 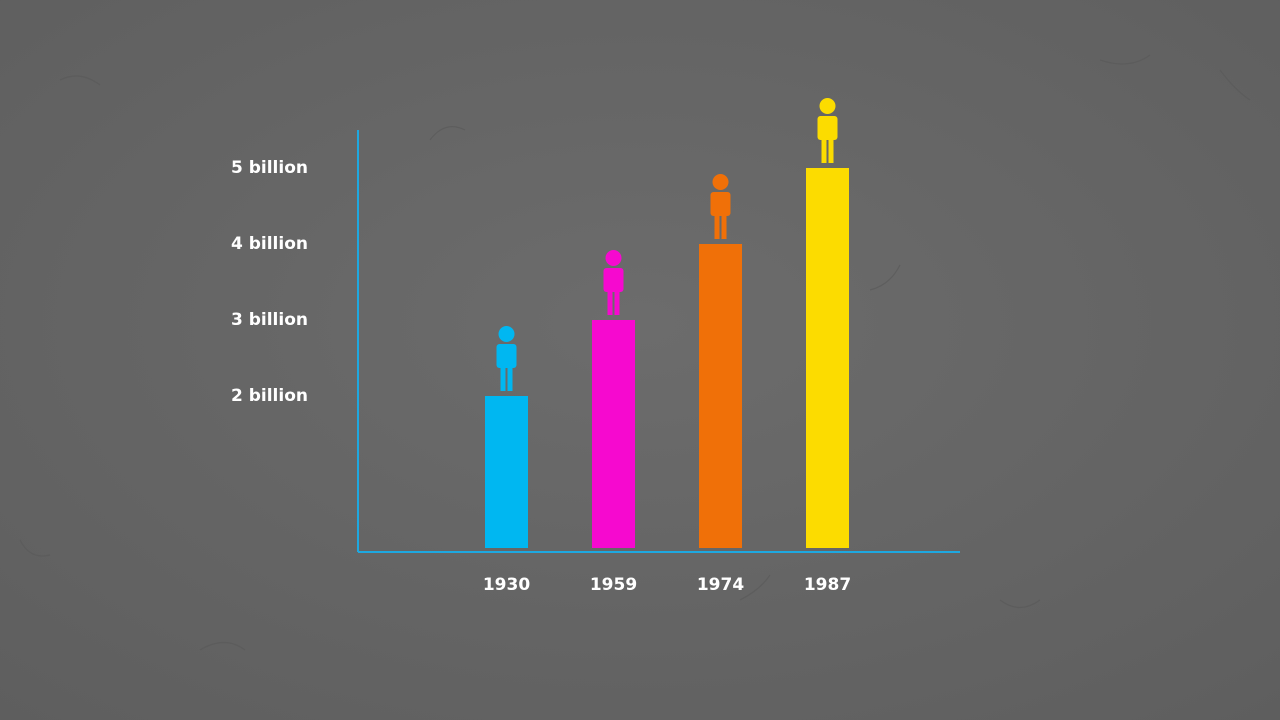 I want to click on y-tick-label: 4 billion, so click(x=269, y=244).